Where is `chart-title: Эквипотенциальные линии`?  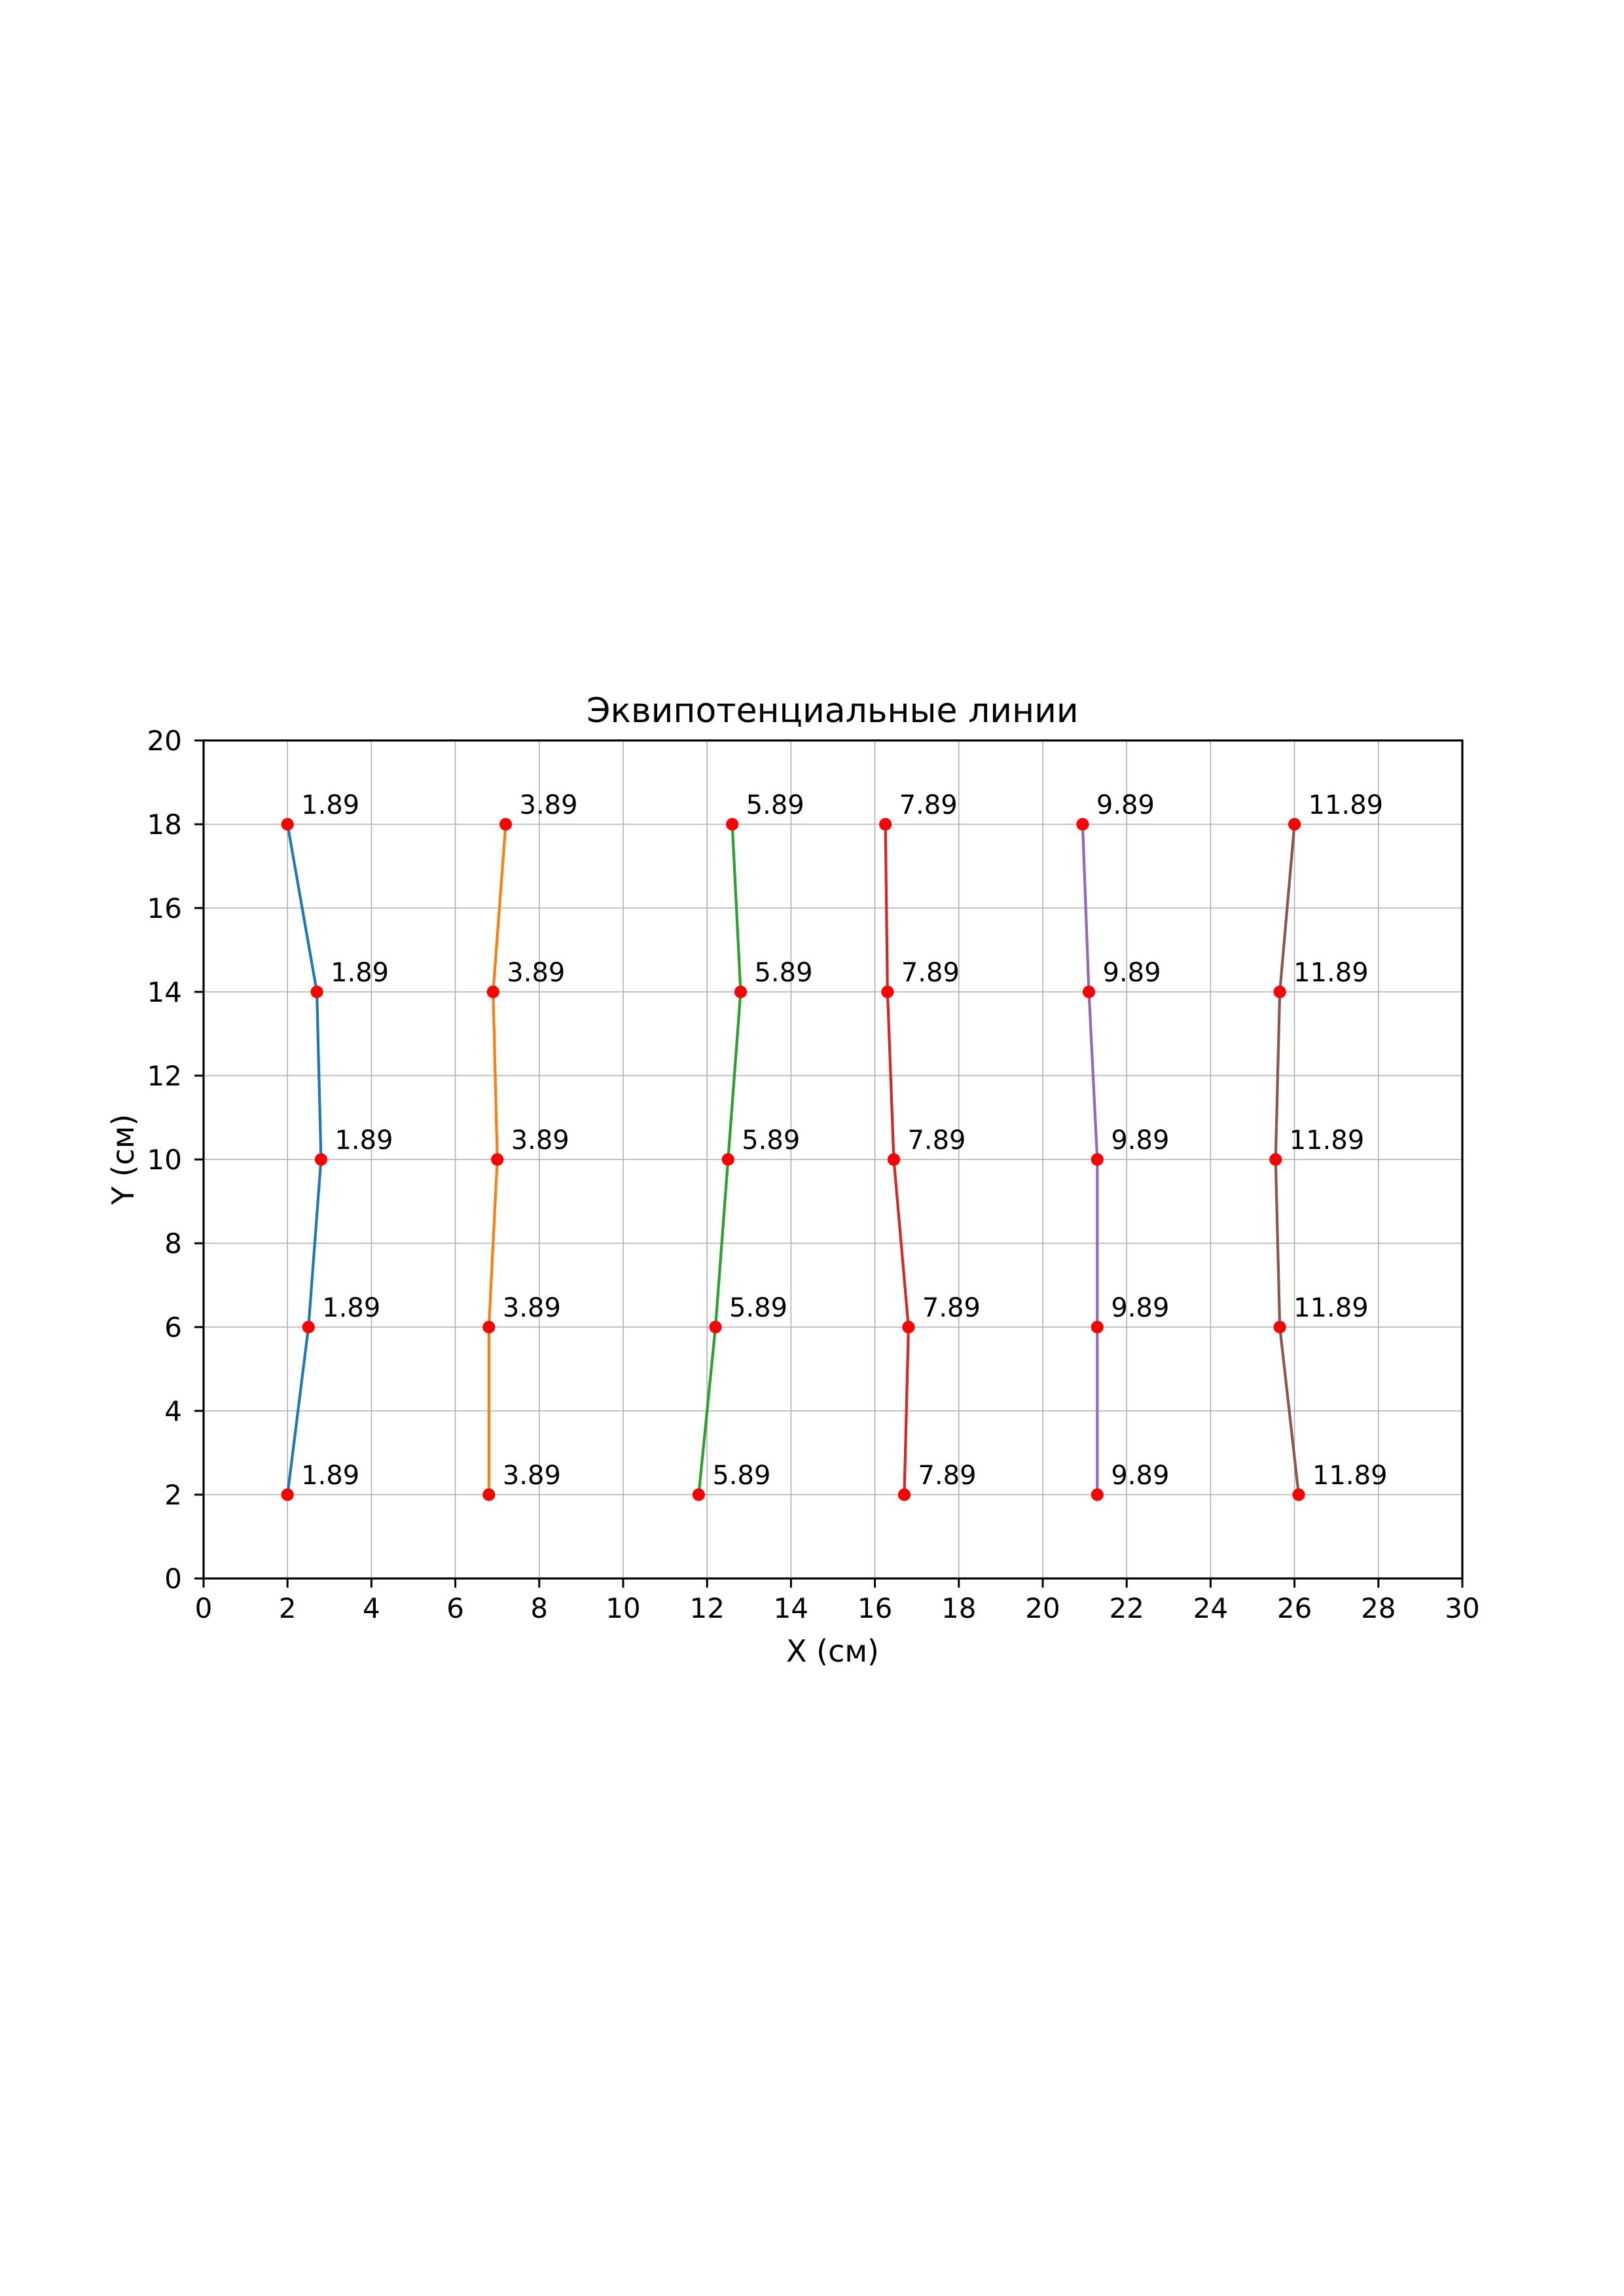 chart-title: Эквипотенциальные линии is located at coordinates (832, 711).